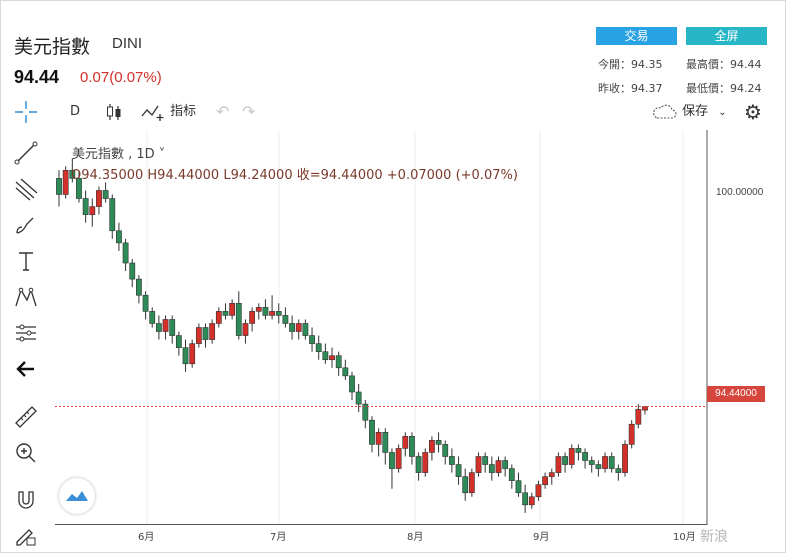 The image size is (789, 553). I want to click on text-icon, so click(26, 261).